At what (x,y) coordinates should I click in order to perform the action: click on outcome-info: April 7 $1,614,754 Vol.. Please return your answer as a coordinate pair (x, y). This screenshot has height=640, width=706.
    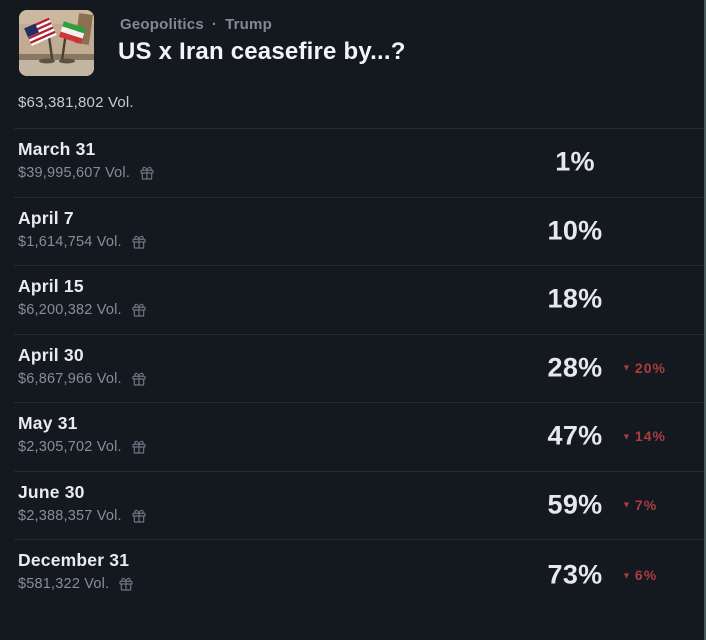
    Looking at the image, I should click on (73, 231).